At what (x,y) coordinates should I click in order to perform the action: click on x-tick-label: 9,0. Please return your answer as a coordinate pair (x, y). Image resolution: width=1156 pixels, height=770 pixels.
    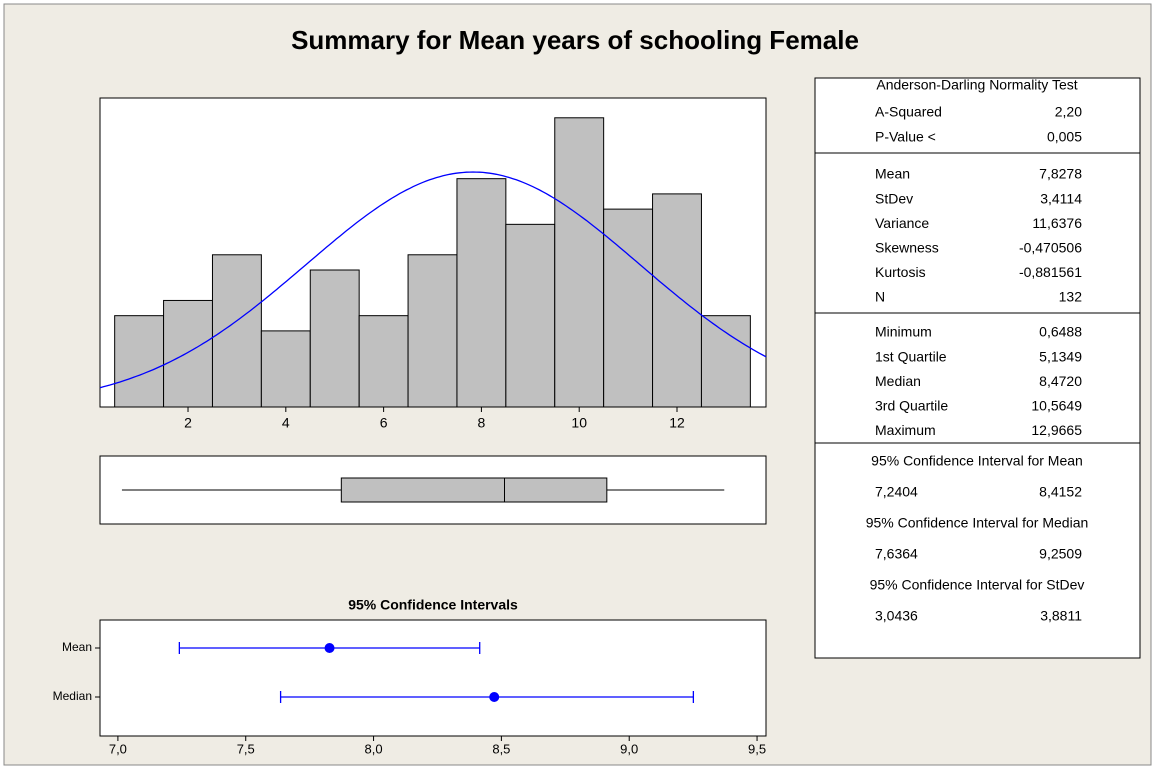
    Looking at the image, I should click on (629, 748).